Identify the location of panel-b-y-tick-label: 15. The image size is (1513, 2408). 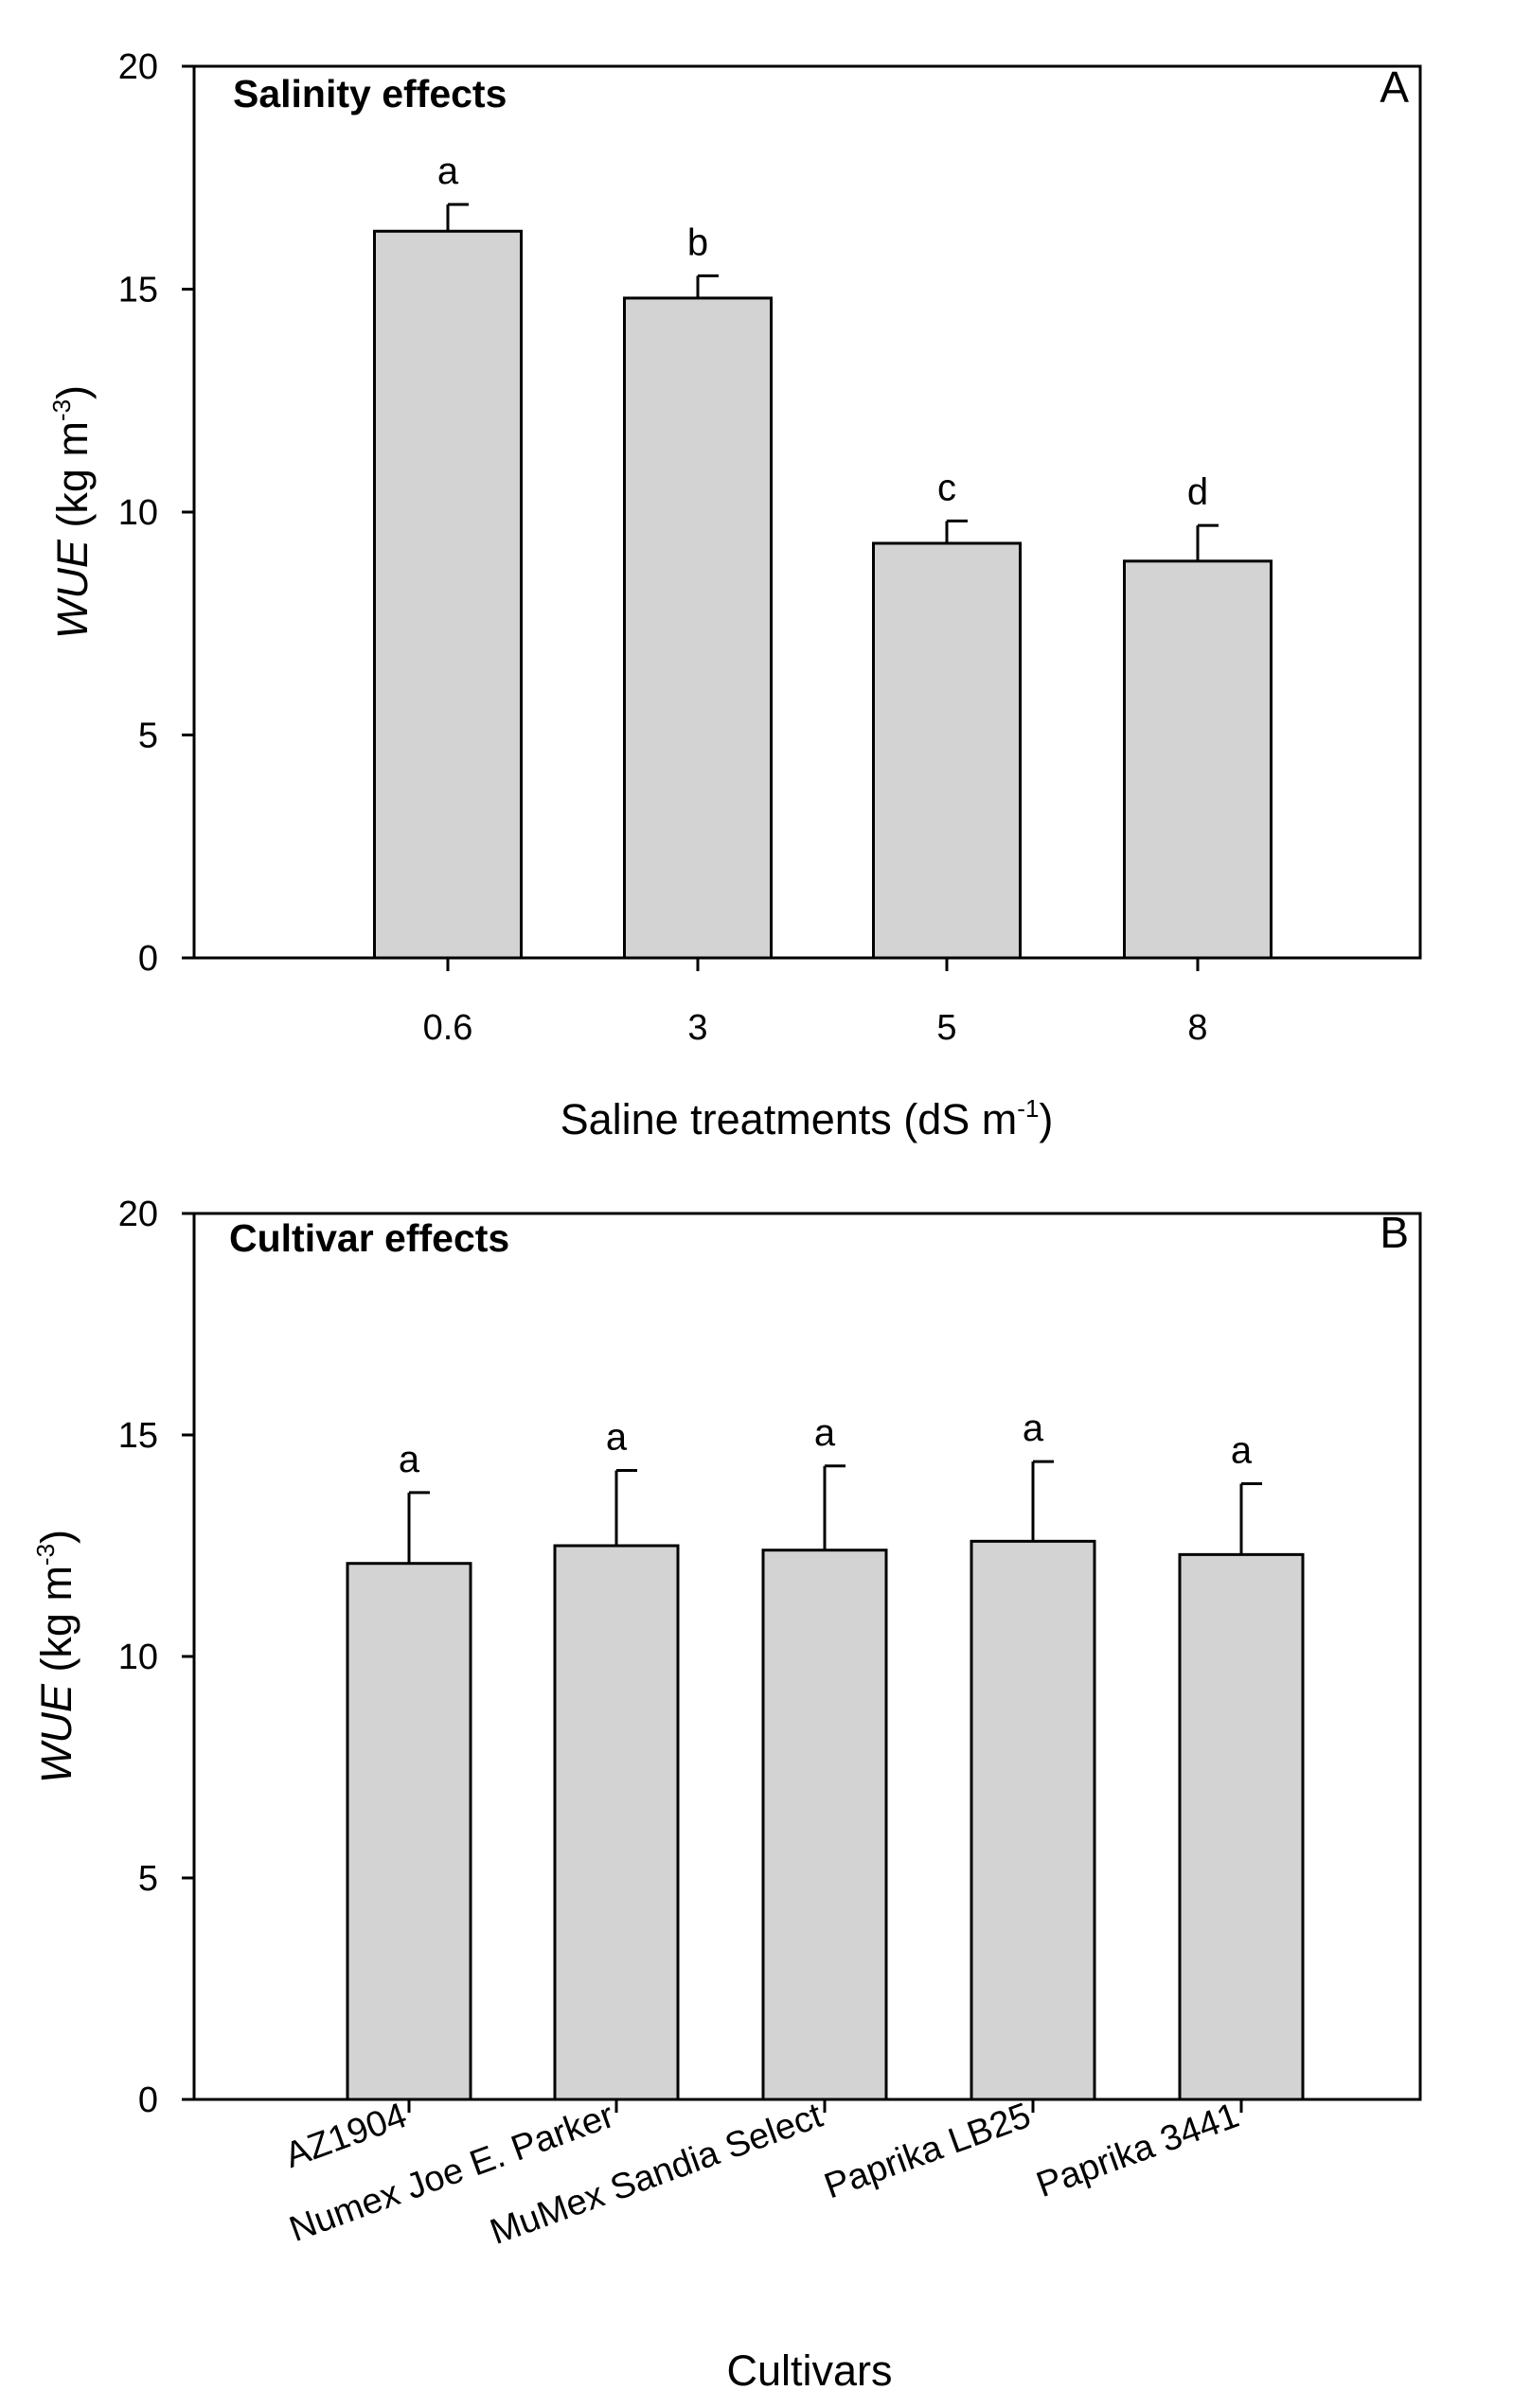
(138, 1436).